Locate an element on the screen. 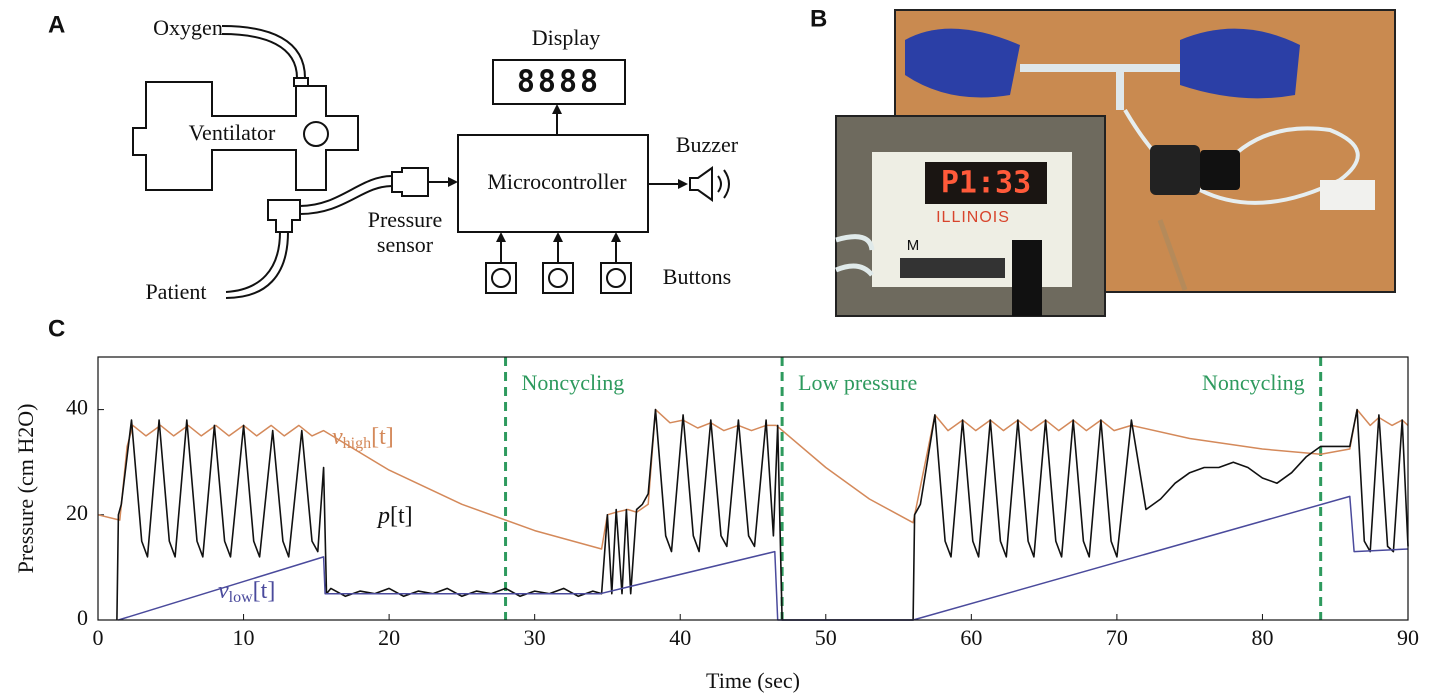 This screenshot has width=1430, height=696. x-tick-label: 20 is located at coordinates (389, 637).